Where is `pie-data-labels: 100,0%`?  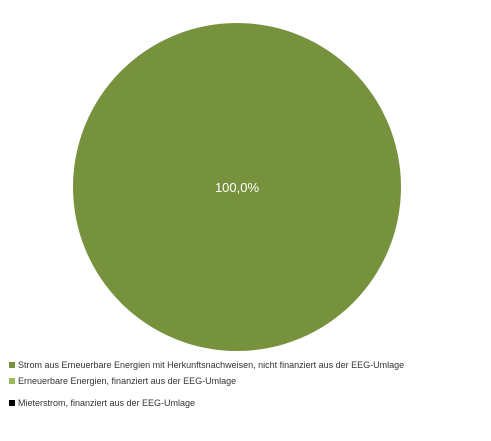 pie-data-labels: 100,0% is located at coordinates (237, 187).